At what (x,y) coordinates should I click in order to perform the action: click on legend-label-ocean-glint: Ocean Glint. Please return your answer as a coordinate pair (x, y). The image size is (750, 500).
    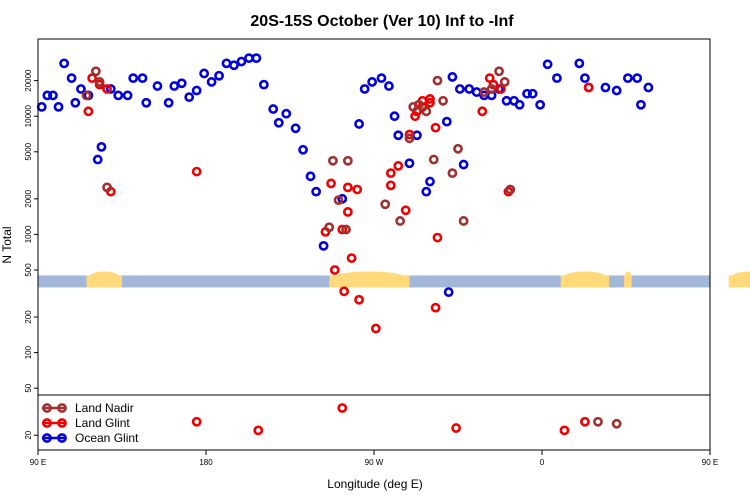
    Looking at the image, I should click on (107, 438).